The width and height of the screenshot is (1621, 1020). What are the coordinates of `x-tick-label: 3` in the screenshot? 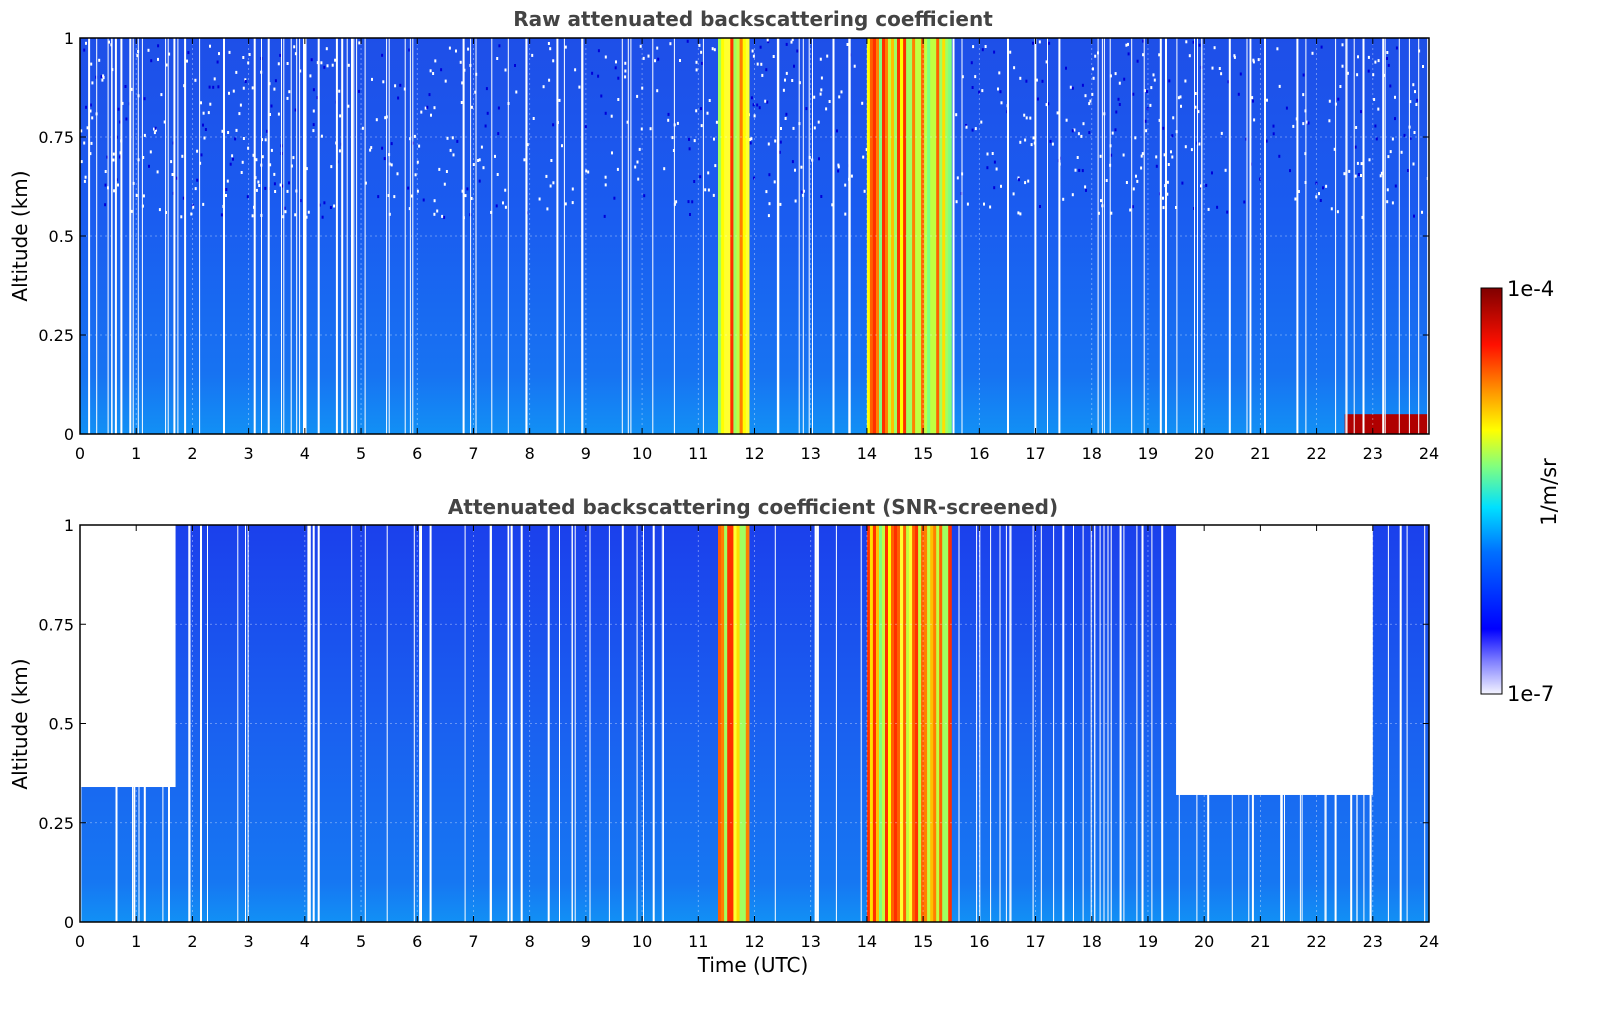 It's located at (249, 453).